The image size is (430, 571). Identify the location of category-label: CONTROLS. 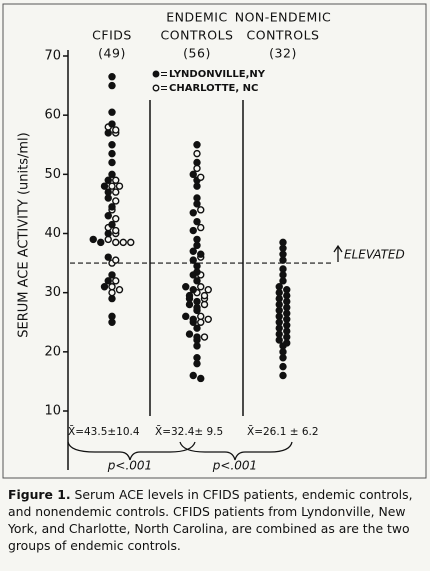
(197, 35).